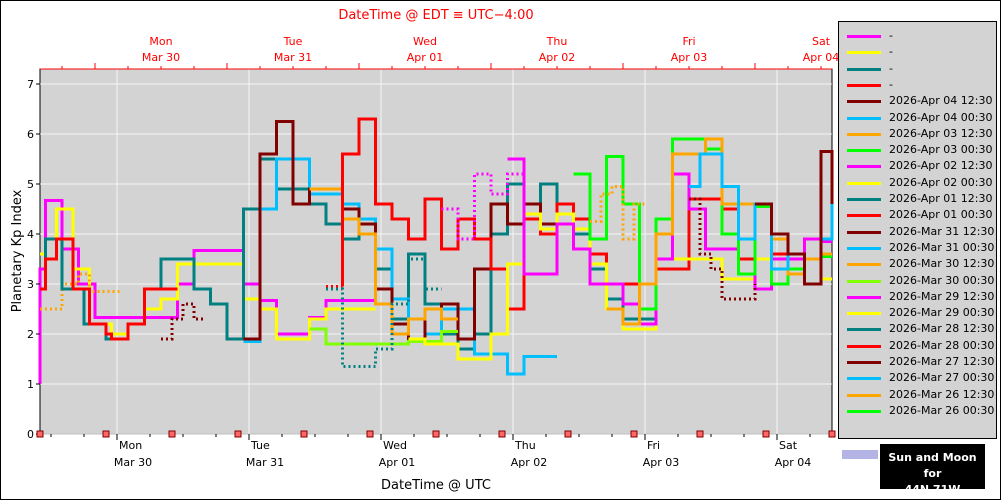 Image resolution: width=1001 pixels, height=500 pixels. Describe the element at coordinates (942, 361) in the screenshot. I see `legend-label: 2026-Mar 27 12:30` at that location.